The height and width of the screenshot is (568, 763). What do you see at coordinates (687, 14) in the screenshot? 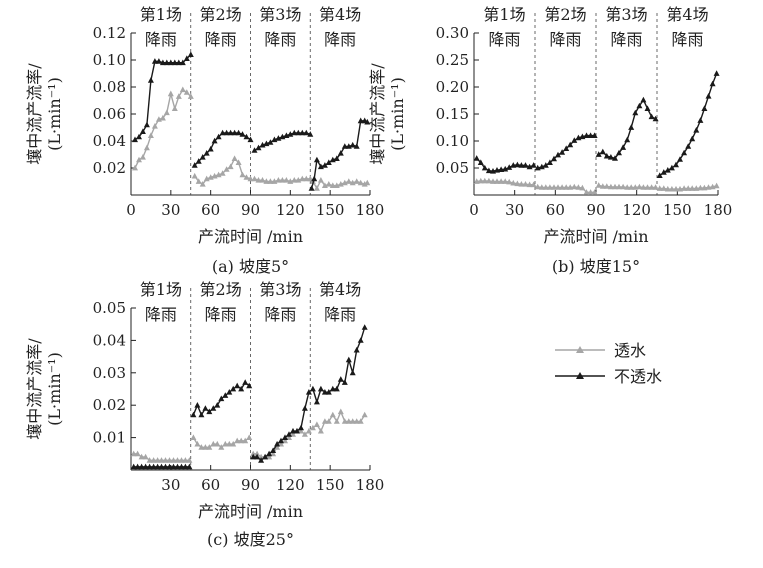
I see `rain-label-line1: 第4场` at bounding box center [687, 14].